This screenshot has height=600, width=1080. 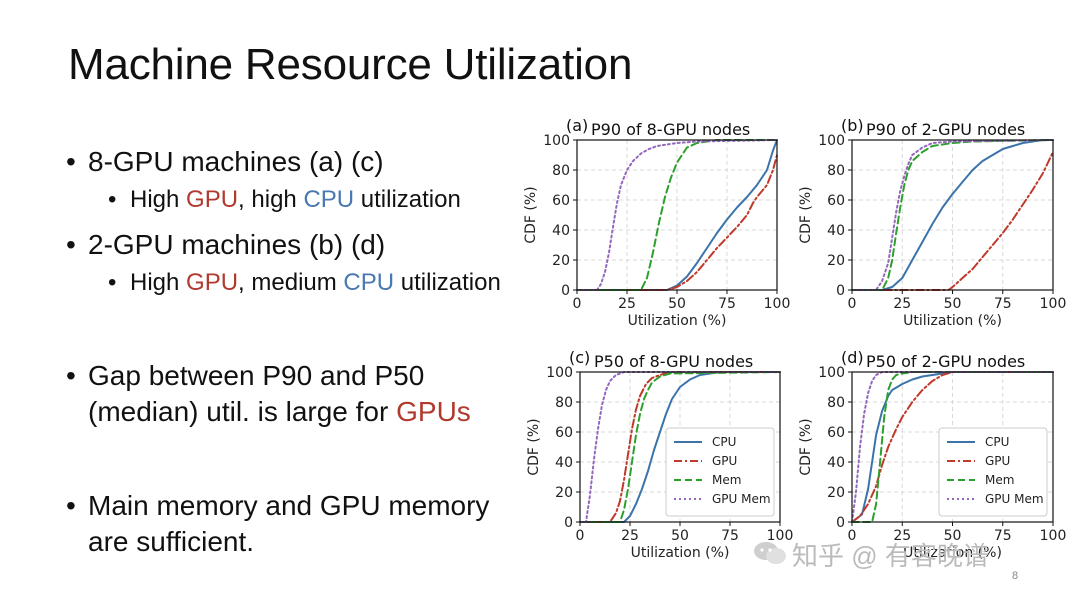 What do you see at coordinates (720, 472) in the screenshot?
I see `legend-box` at bounding box center [720, 472].